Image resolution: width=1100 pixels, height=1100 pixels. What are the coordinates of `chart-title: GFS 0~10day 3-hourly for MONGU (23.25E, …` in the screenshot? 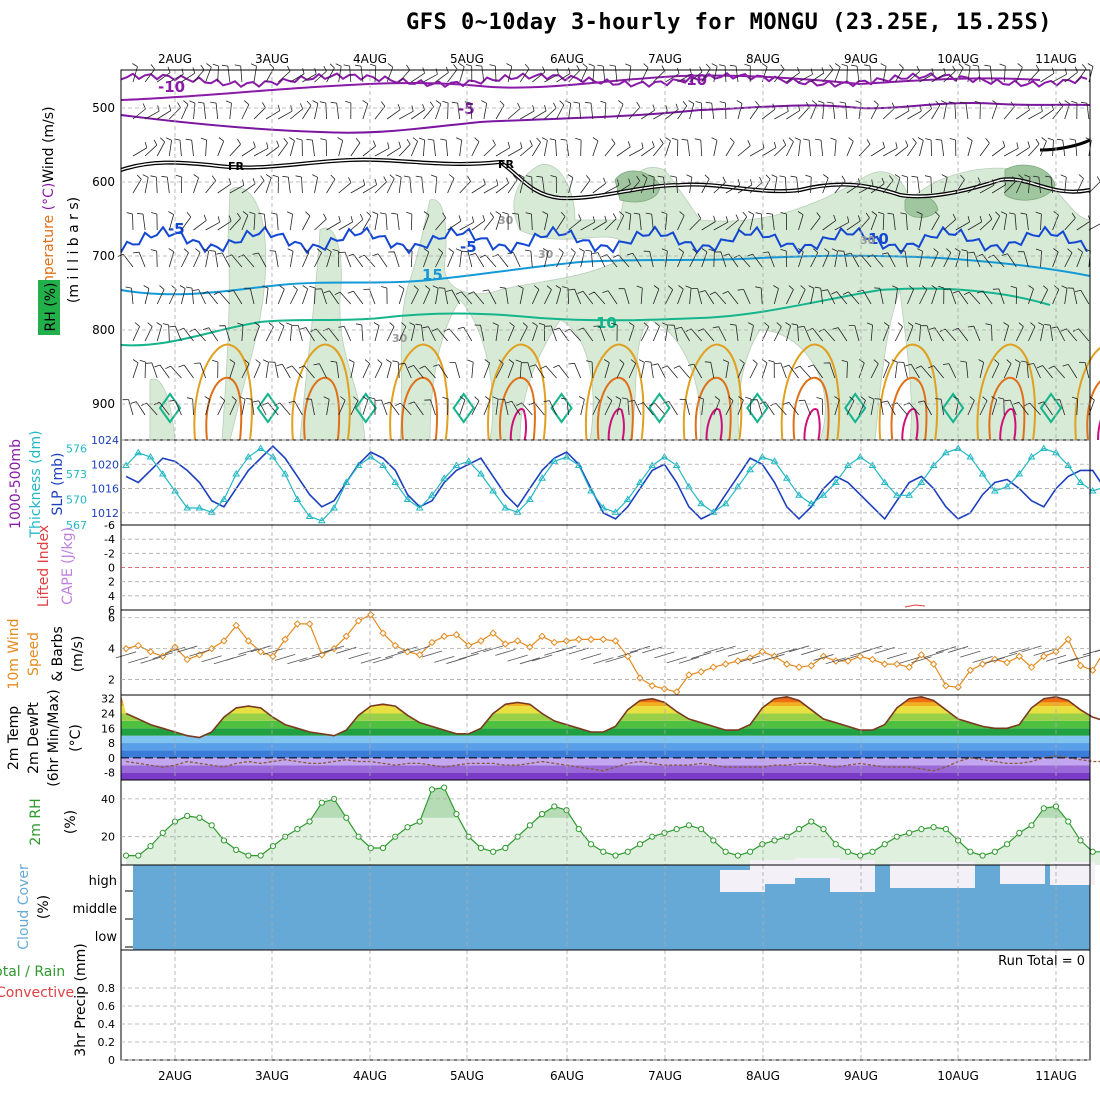 It's located at (729, 22).